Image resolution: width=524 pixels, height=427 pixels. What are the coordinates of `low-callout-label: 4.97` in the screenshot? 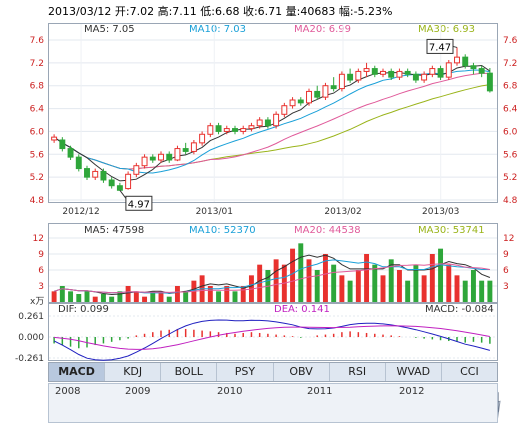 It's located at (139, 204).